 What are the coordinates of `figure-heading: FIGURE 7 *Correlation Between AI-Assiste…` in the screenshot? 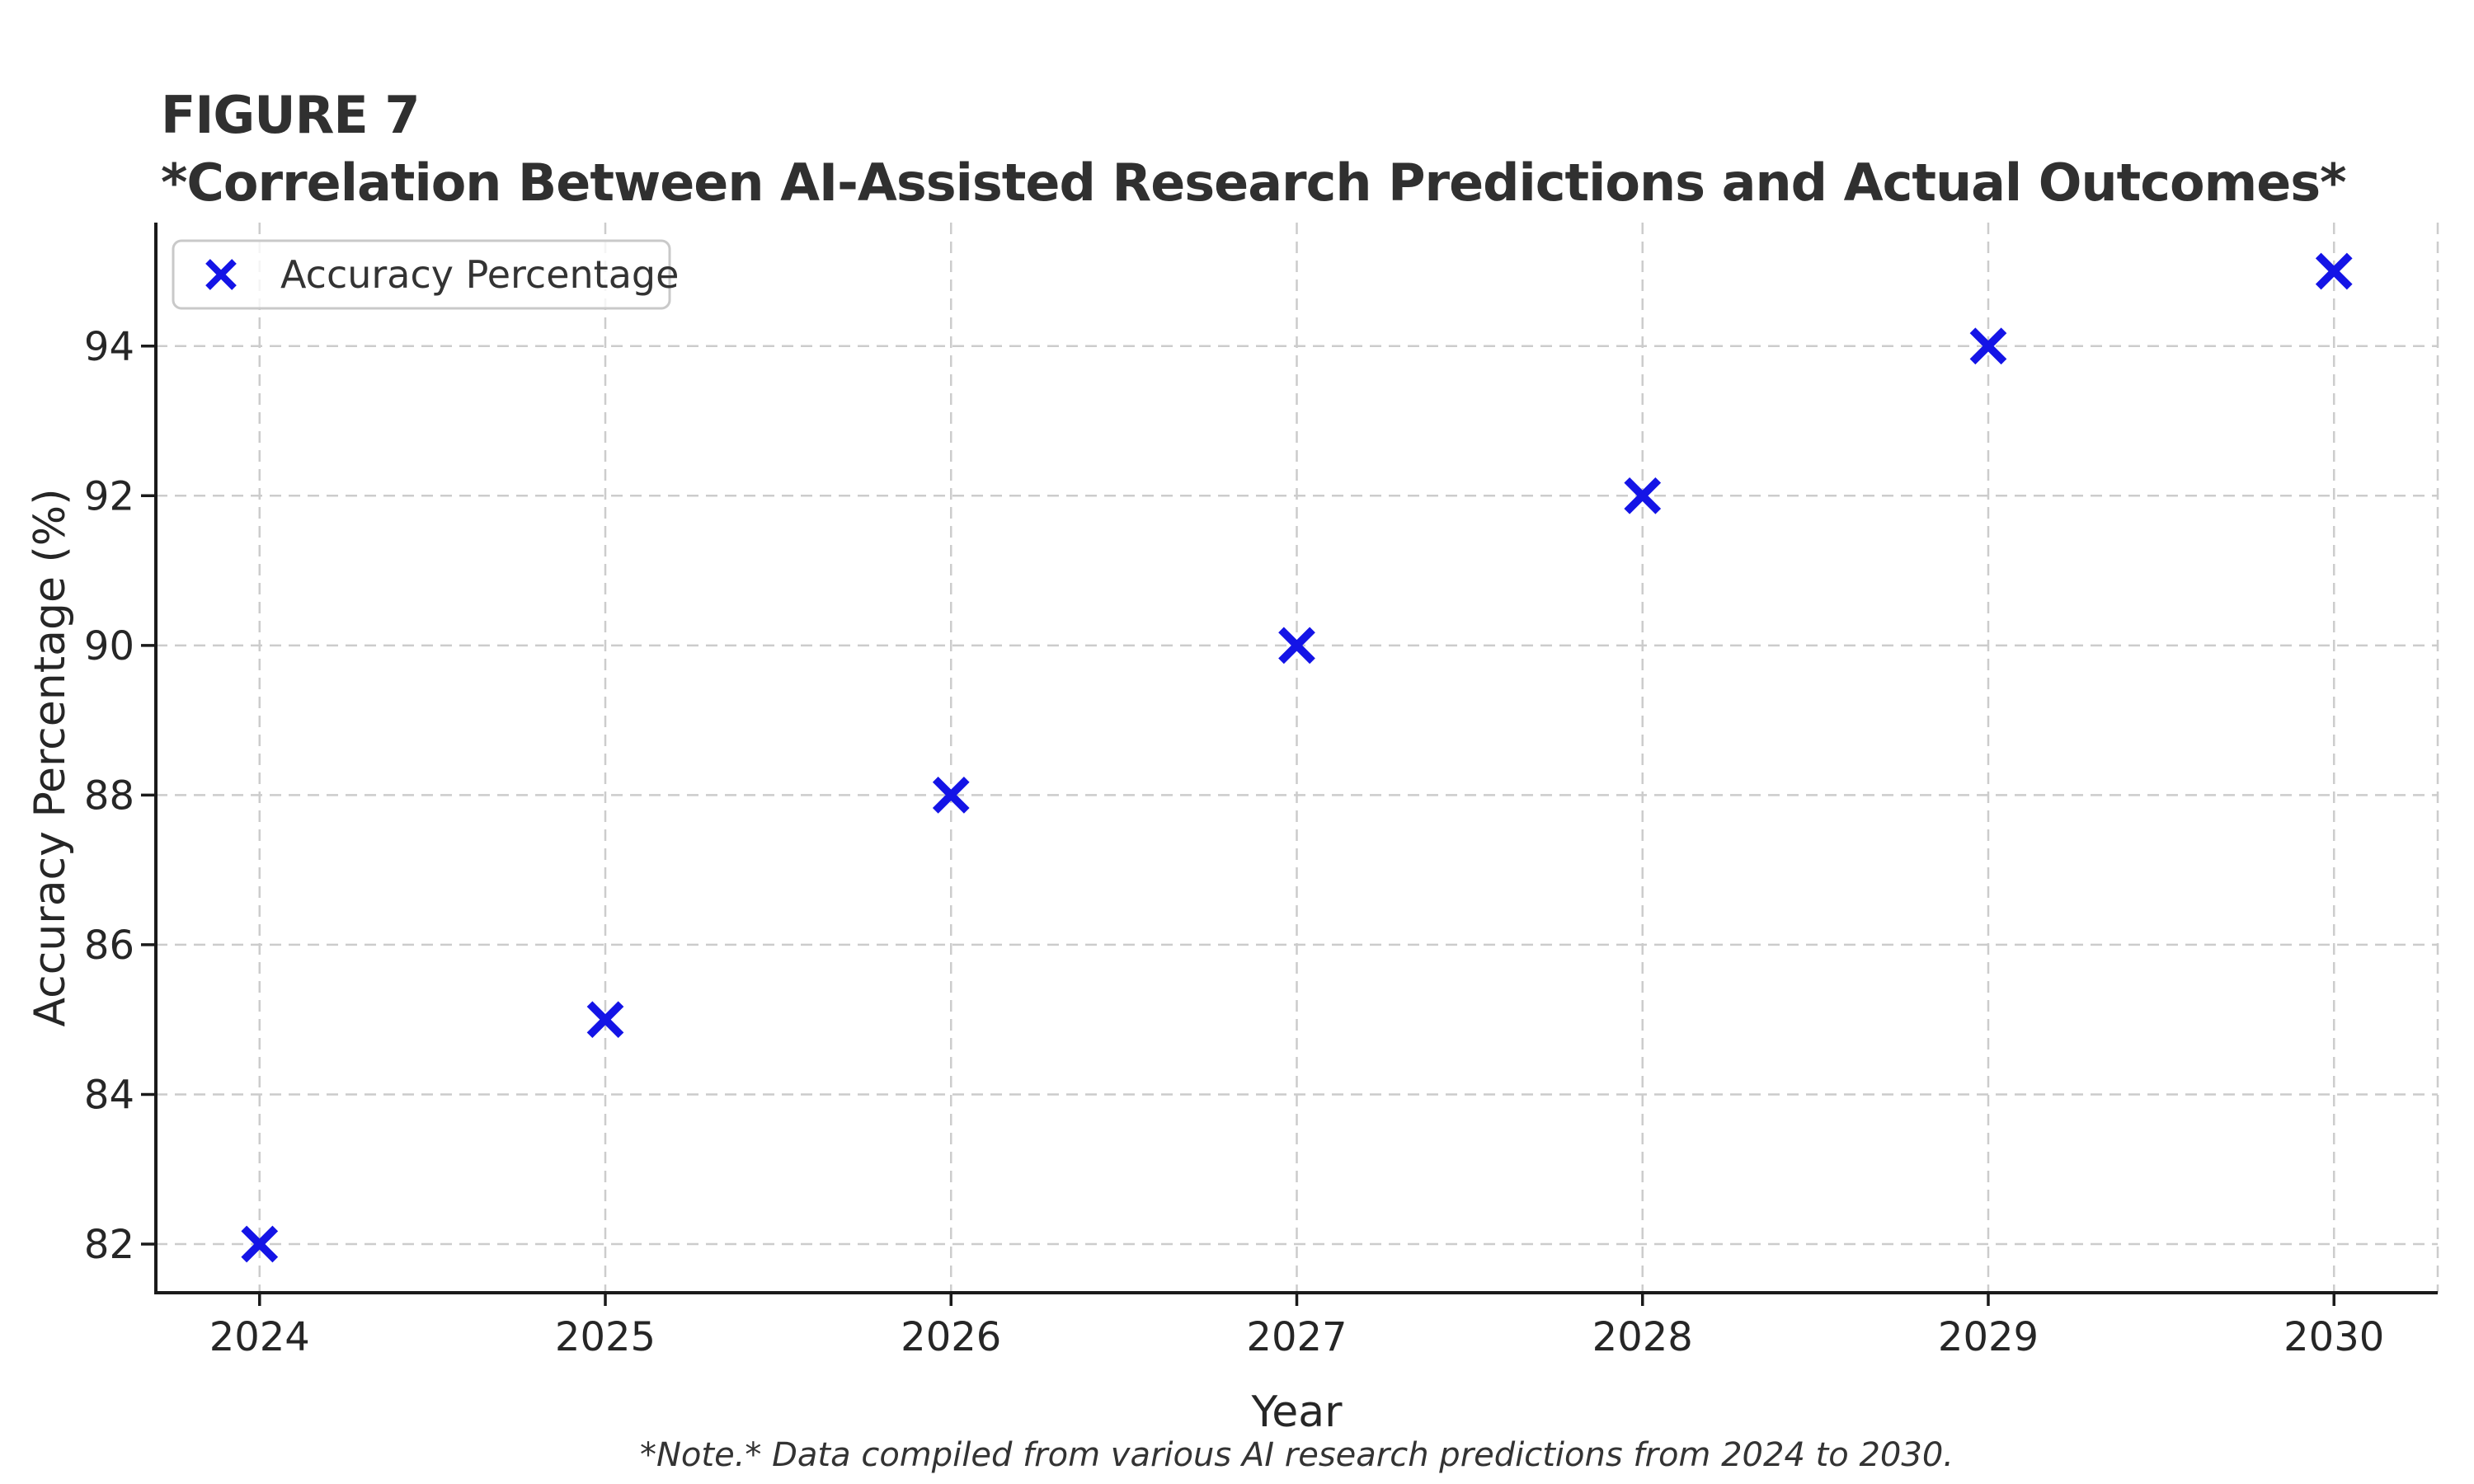 It's located at (1254, 149).